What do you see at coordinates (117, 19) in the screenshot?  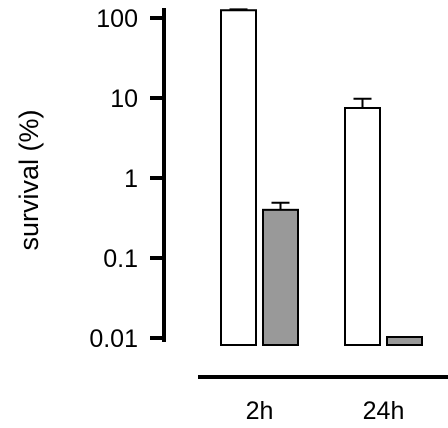 I see `y-tick-label: 100` at bounding box center [117, 19].